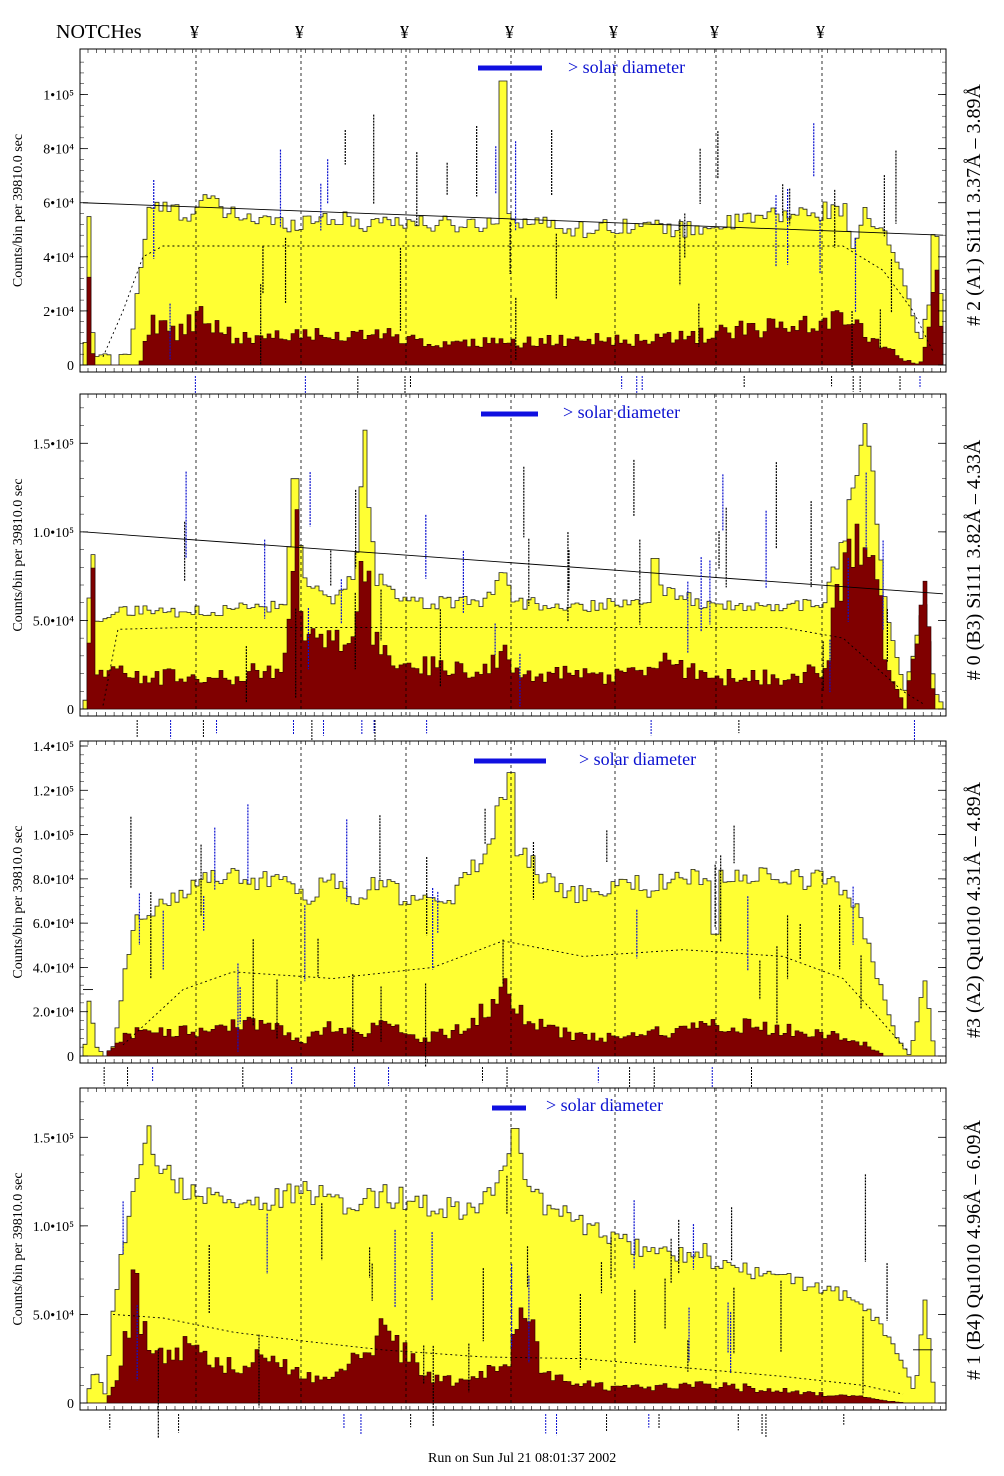 This screenshot has height=1476, width=1004. Describe the element at coordinates (974, 559) in the screenshot. I see `panel-title: # 0 (B3) Si111 3.82Å – 4.33Å` at that location.